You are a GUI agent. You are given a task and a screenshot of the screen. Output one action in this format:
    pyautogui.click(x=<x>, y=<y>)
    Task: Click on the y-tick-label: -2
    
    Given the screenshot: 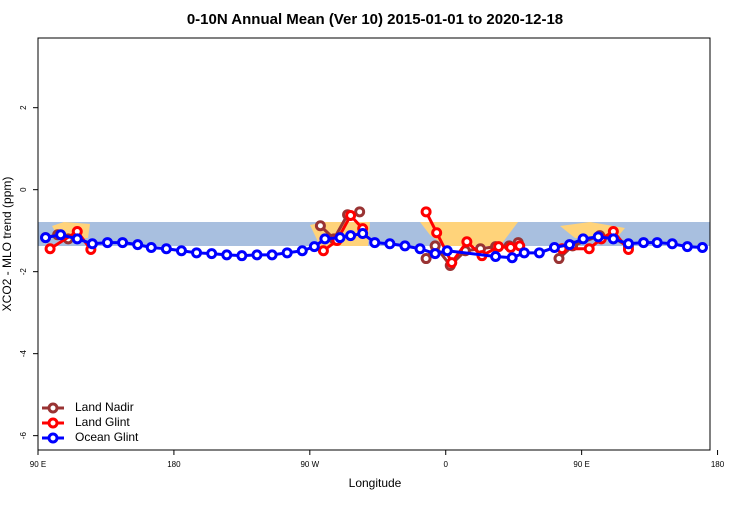 What is the action you would take?
    pyautogui.click(x=23, y=272)
    